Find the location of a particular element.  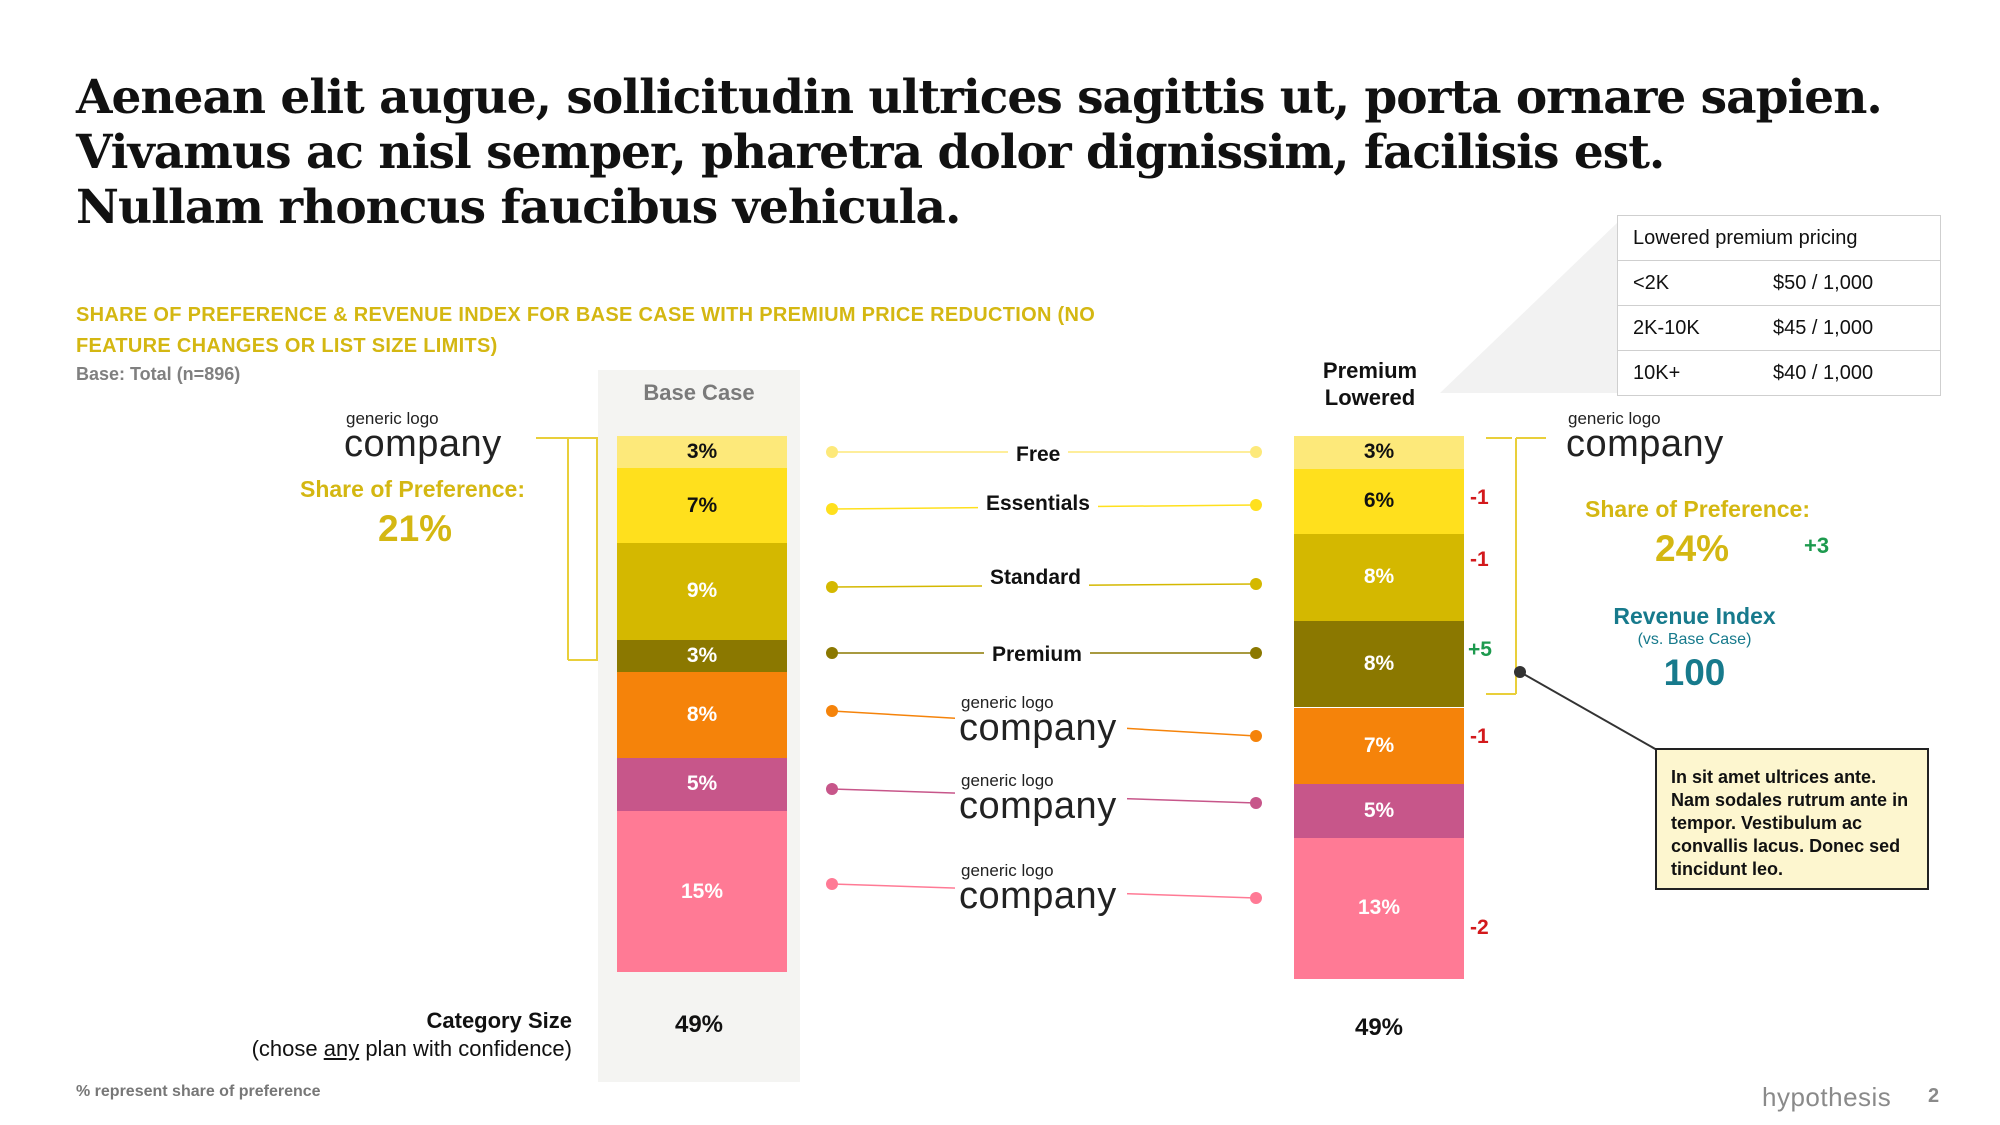

bar-segment-company-3: 13% is located at coordinates (1379, 908).